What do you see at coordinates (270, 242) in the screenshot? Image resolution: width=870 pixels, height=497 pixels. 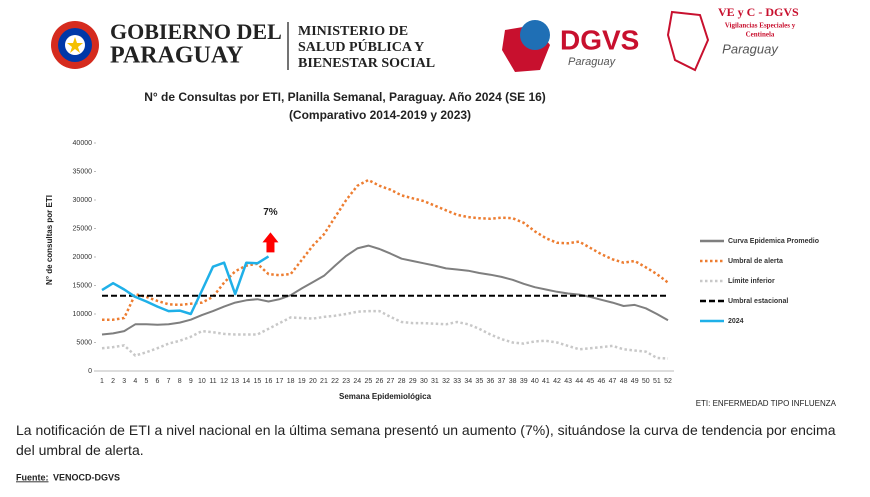 I see `arrow` at bounding box center [270, 242].